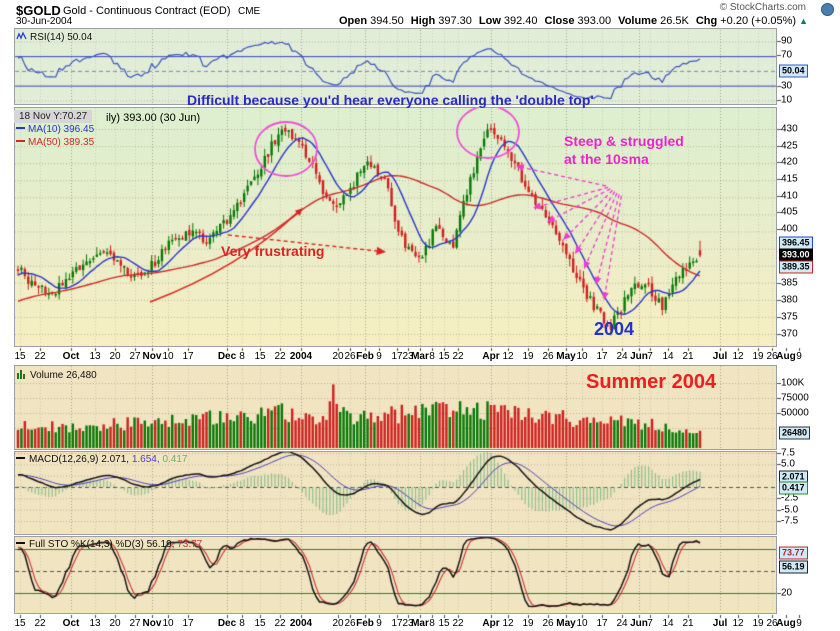 The height and width of the screenshot is (631, 840). I want to click on last-value-box: 50.04, so click(793, 71).